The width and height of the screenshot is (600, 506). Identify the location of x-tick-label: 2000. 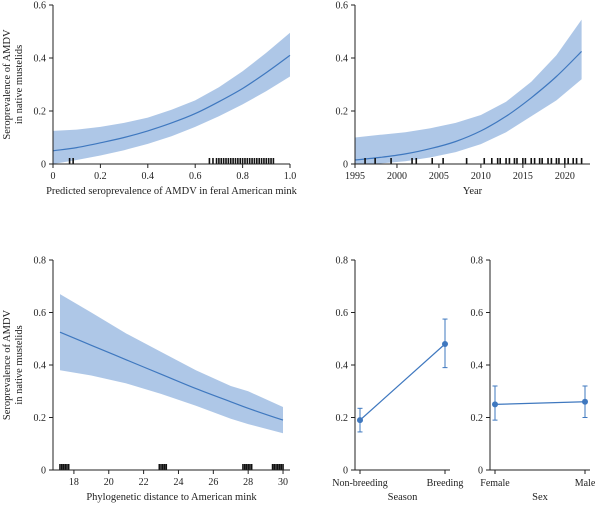
(397, 176).